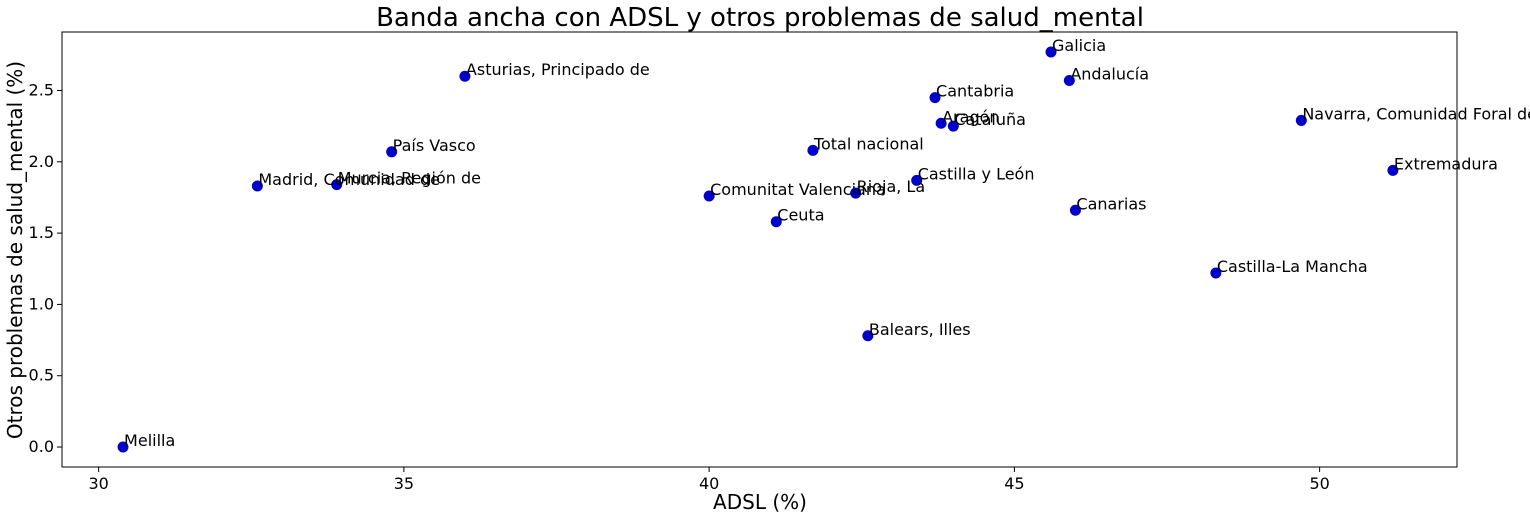  Describe the element at coordinates (868, 143) in the screenshot. I see `point-label: Total nacional` at that location.